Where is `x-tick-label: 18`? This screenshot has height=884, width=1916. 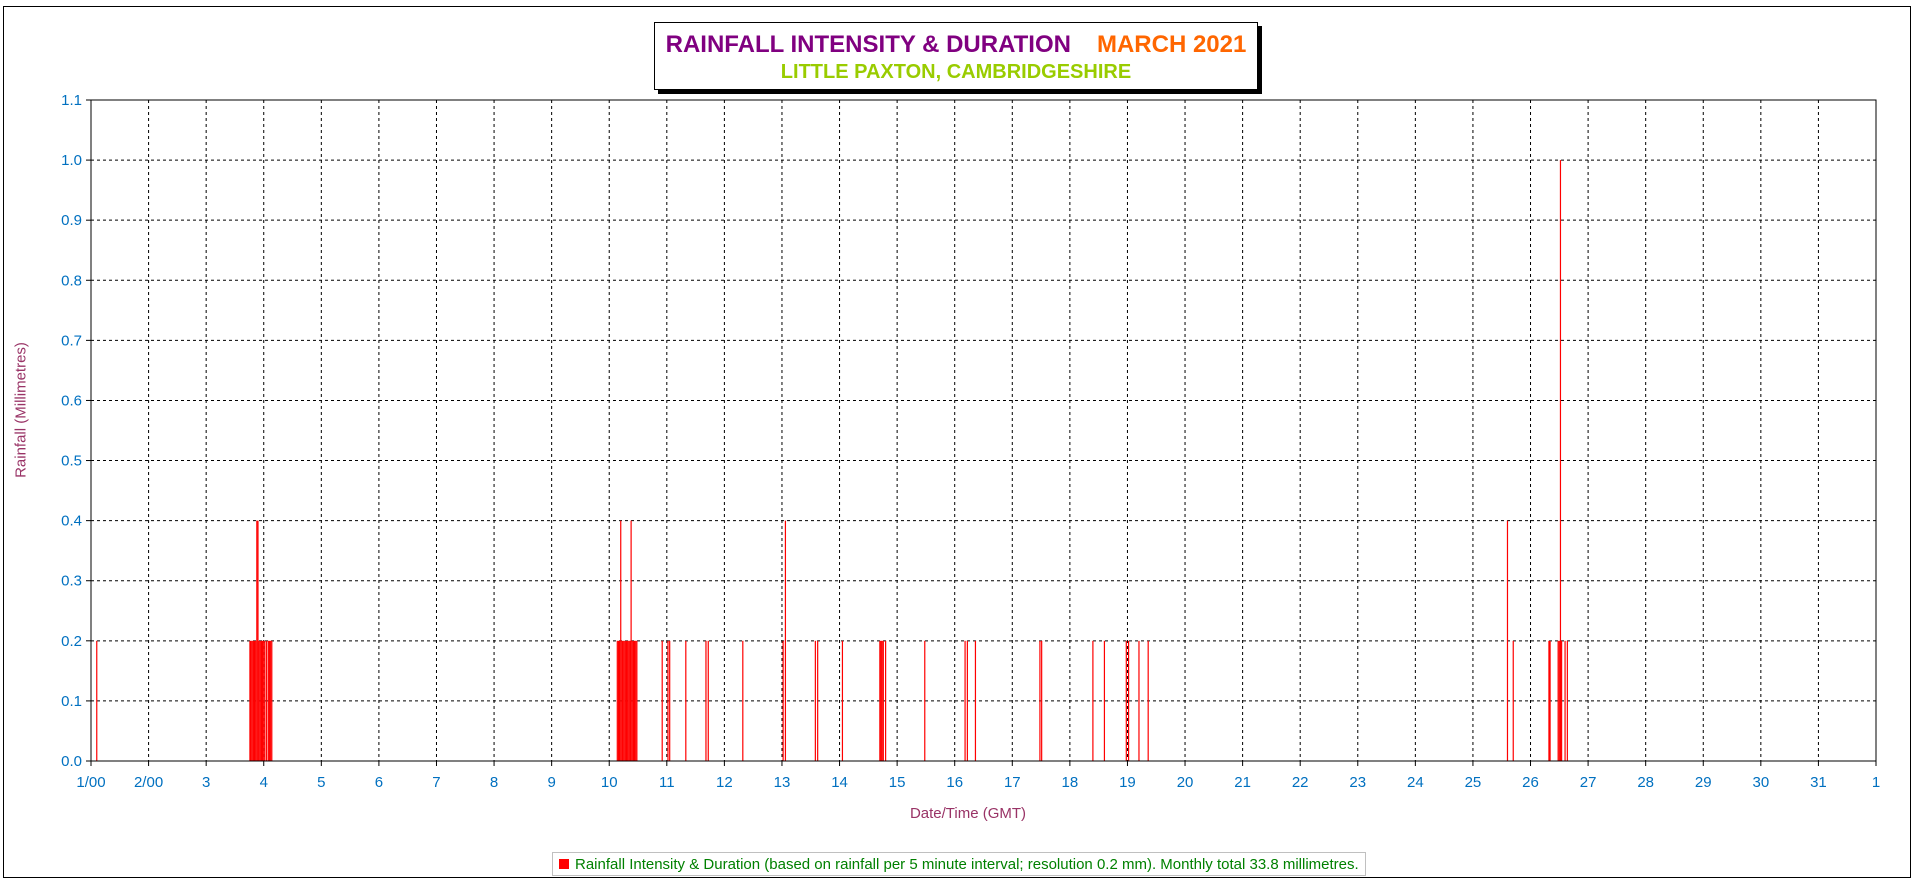 x-tick-label: 18 is located at coordinates (1070, 782).